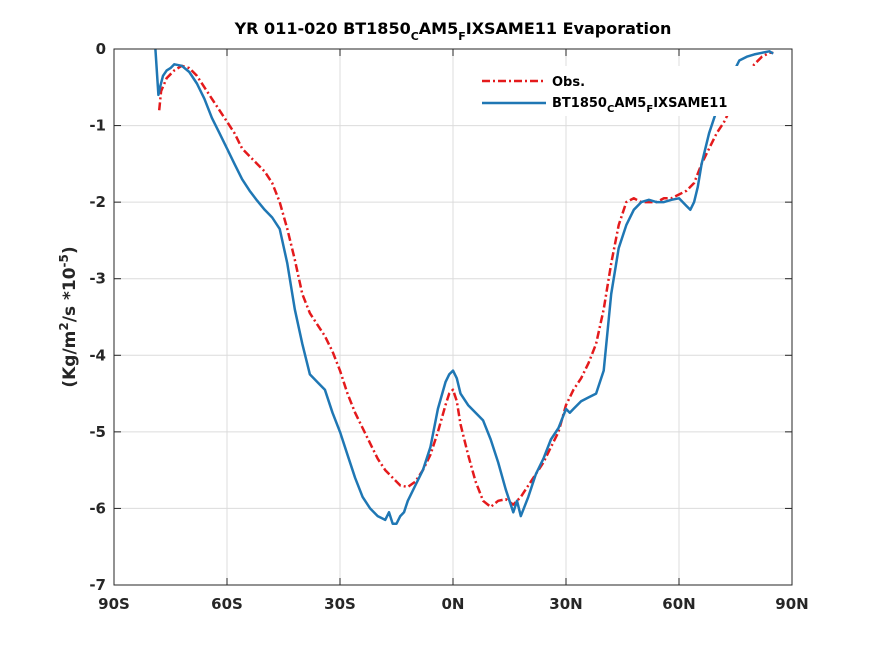 The height and width of the screenshot is (656, 875). What do you see at coordinates (340, 604) in the screenshot?
I see `x-tick-label: 30S` at bounding box center [340, 604].